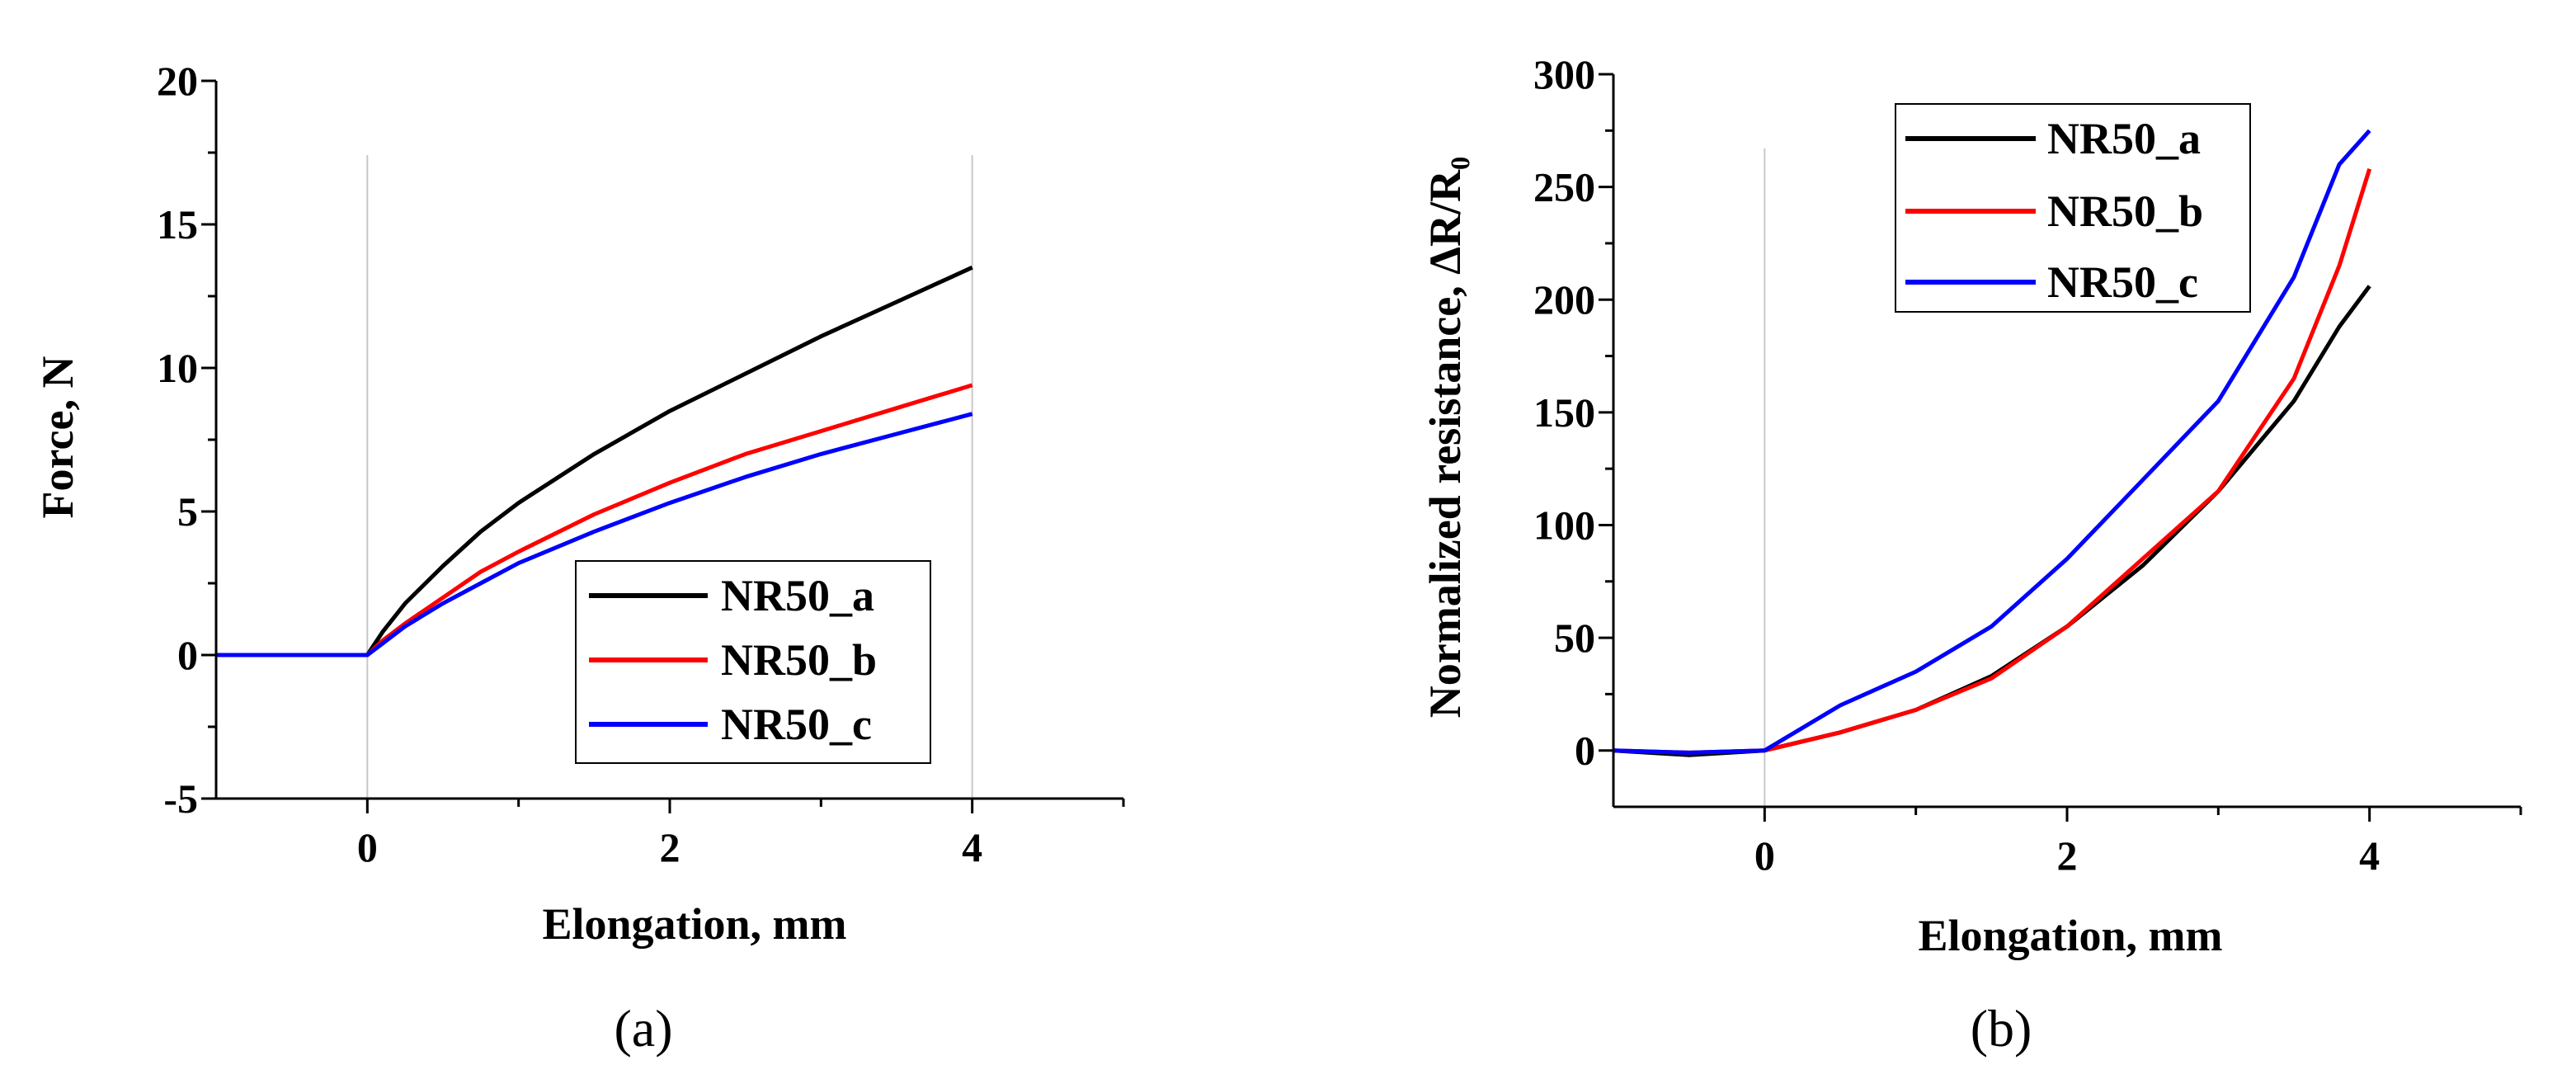  Describe the element at coordinates (1564, 299) in the screenshot. I see `panel-b-y-tick-label: 200` at that location.